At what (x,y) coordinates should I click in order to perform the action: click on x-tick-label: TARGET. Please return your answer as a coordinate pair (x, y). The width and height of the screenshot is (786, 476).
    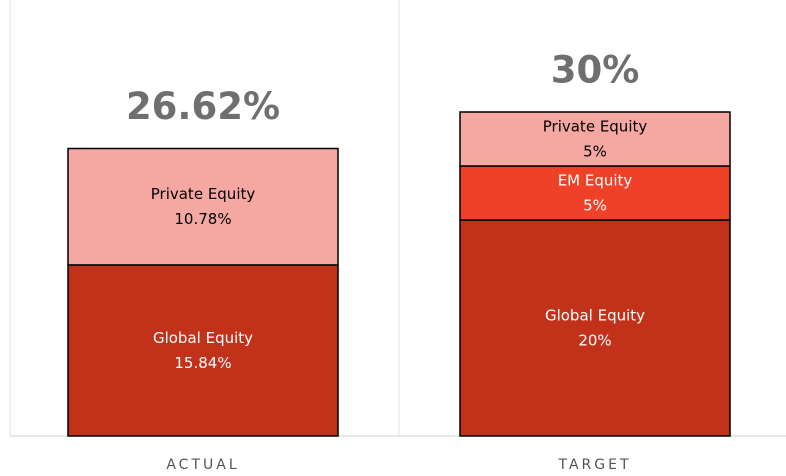
    Looking at the image, I should click on (594, 465).